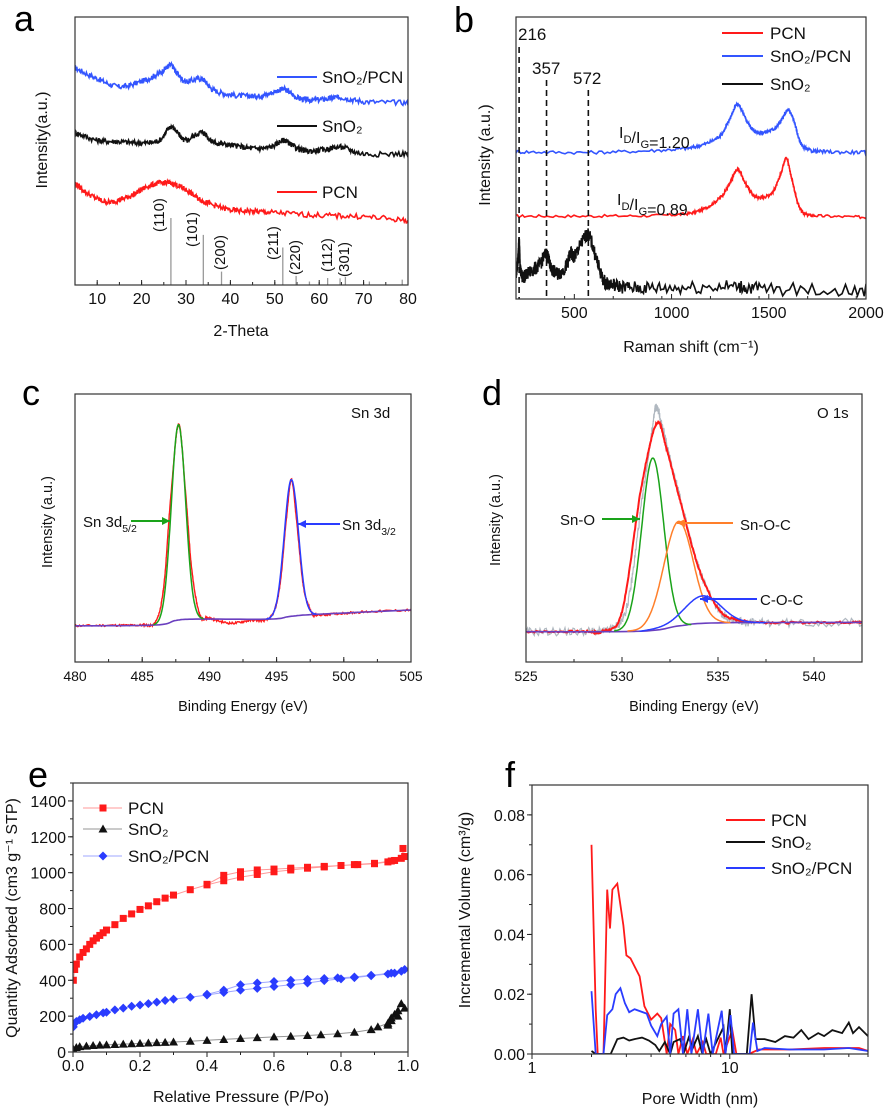 The width and height of the screenshot is (891, 1114). Describe the element at coordinates (364, 299) in the screenshot. I see `x-tick-label: 70` at that location.